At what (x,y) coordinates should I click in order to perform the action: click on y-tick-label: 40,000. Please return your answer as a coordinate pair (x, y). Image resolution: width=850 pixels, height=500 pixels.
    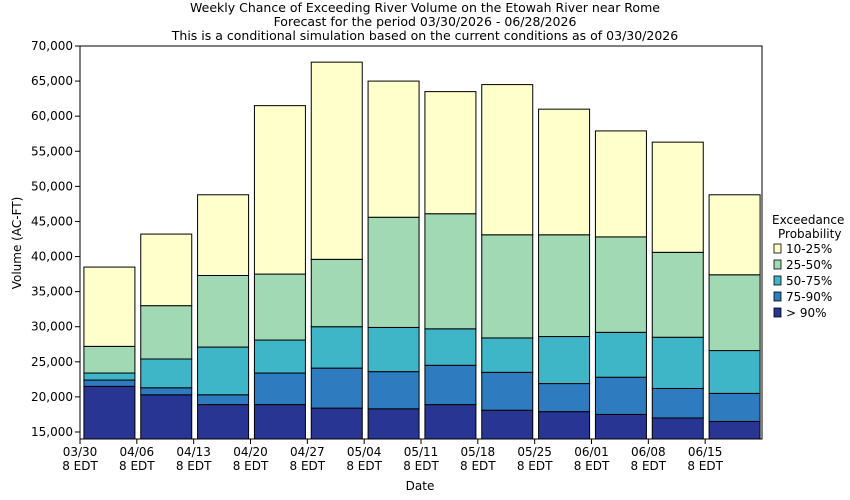
    Looking at the image, I should click on (52, 257).